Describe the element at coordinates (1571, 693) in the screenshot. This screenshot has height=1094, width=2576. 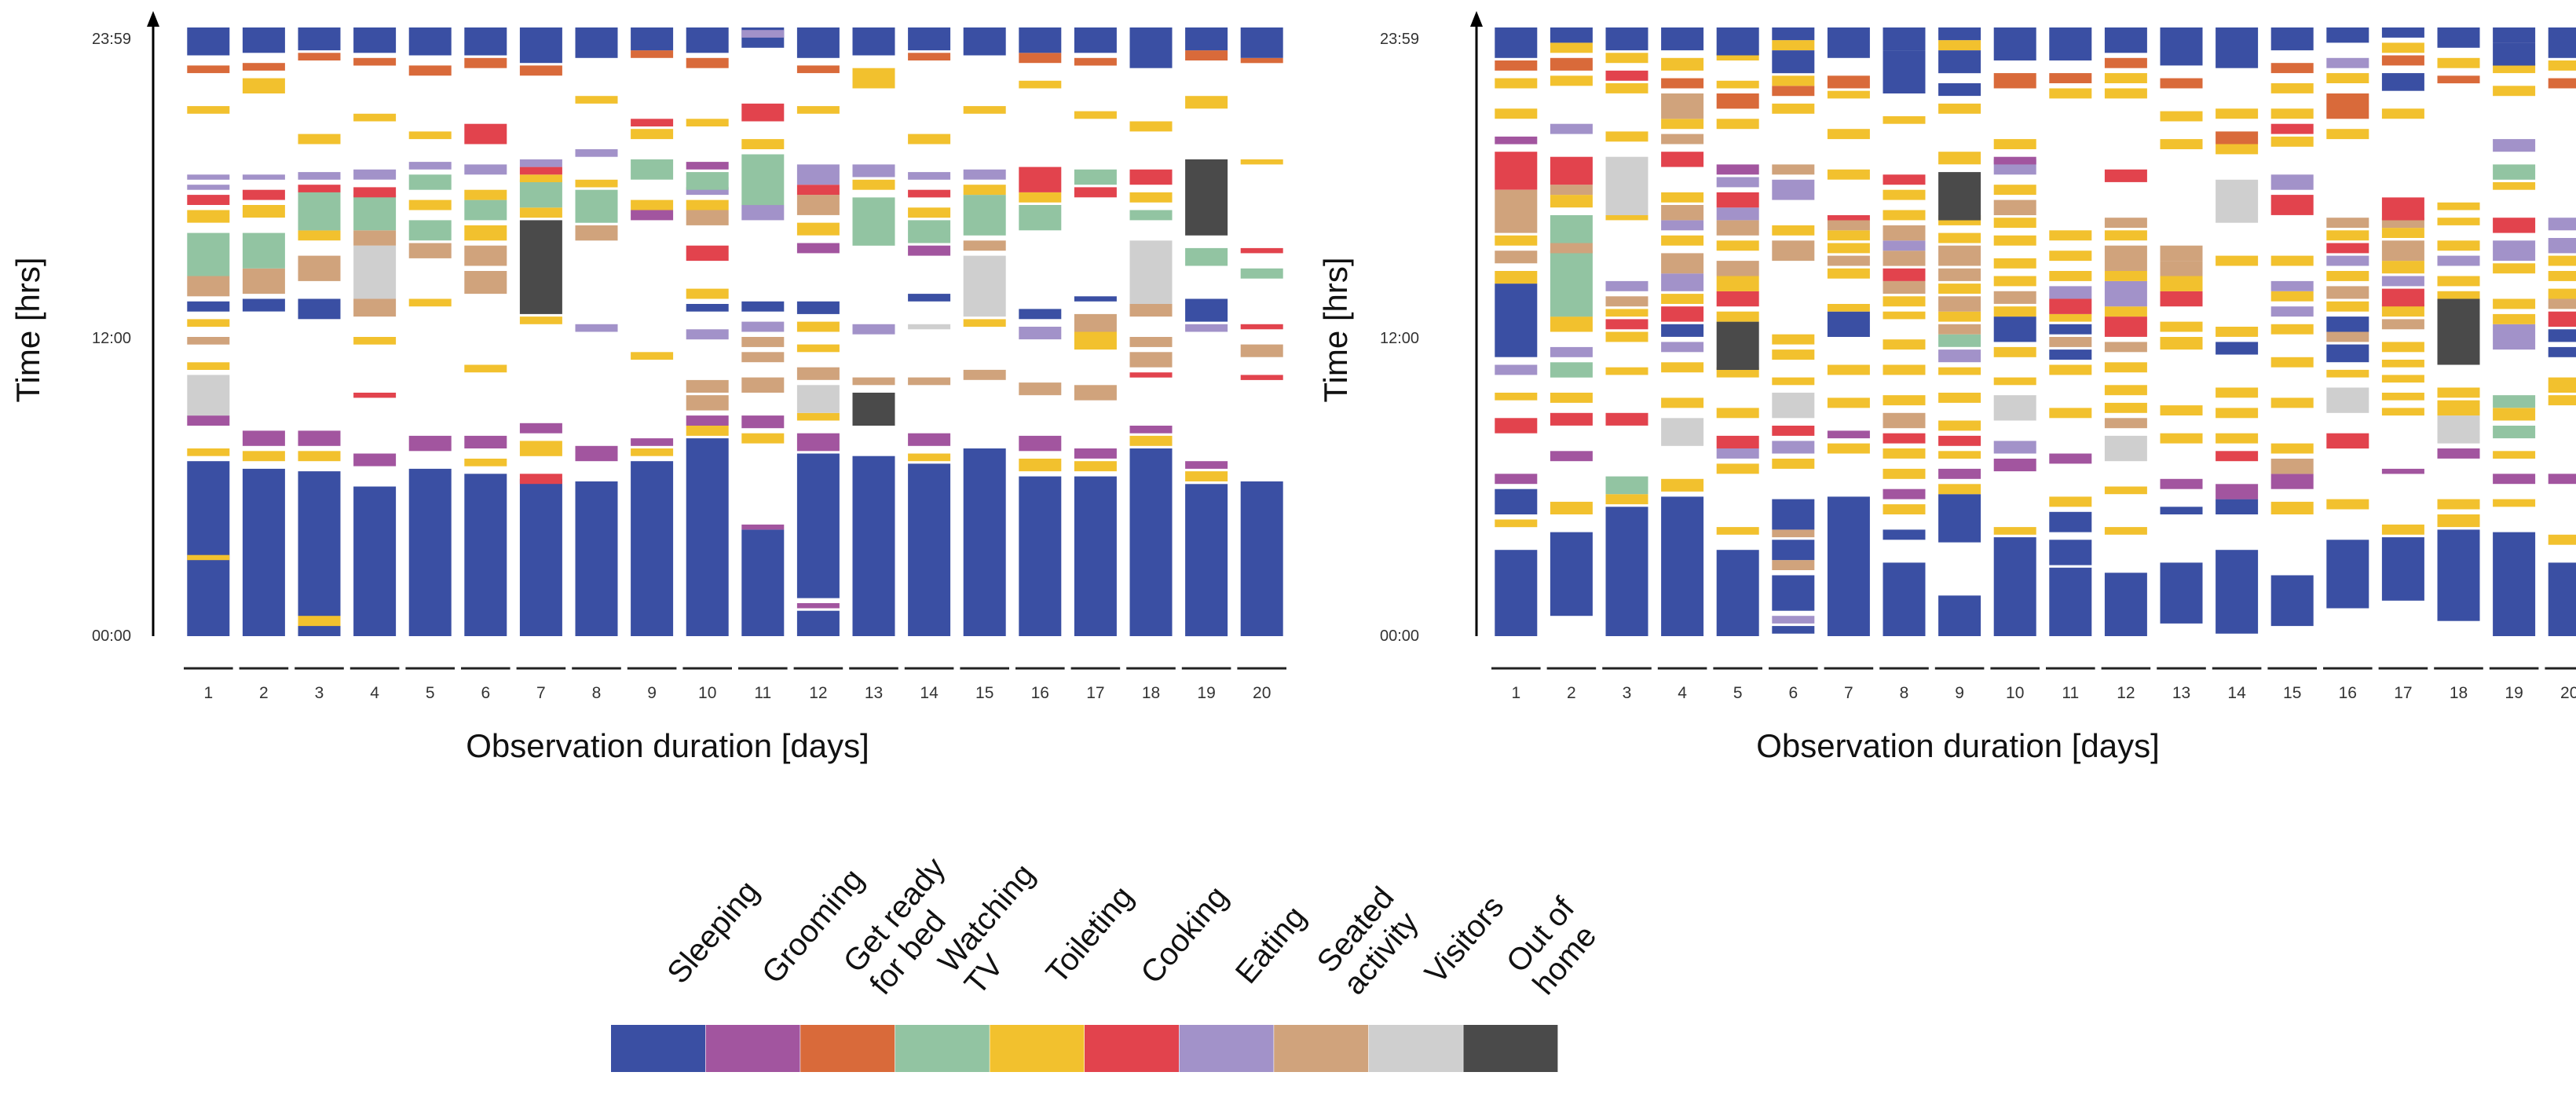
I see `day-tick-label: 2` at that location.